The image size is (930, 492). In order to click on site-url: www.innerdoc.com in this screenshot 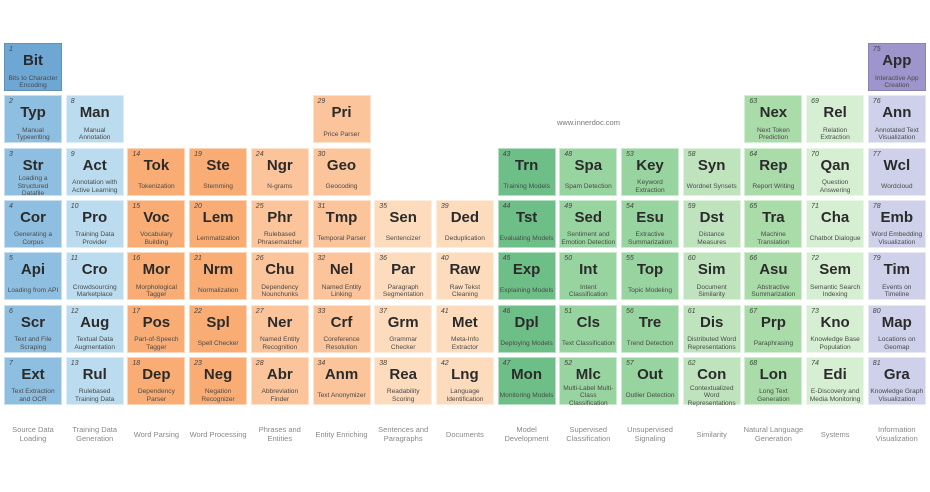, I will do `click(588, 122)`.